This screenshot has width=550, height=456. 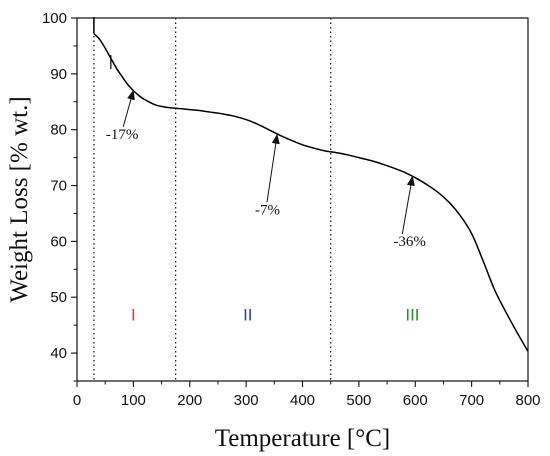 What do you see at coordinates (58, 297) in the screenshot?
I see `y-tick-label: 50` at bounding box center [58, 297].